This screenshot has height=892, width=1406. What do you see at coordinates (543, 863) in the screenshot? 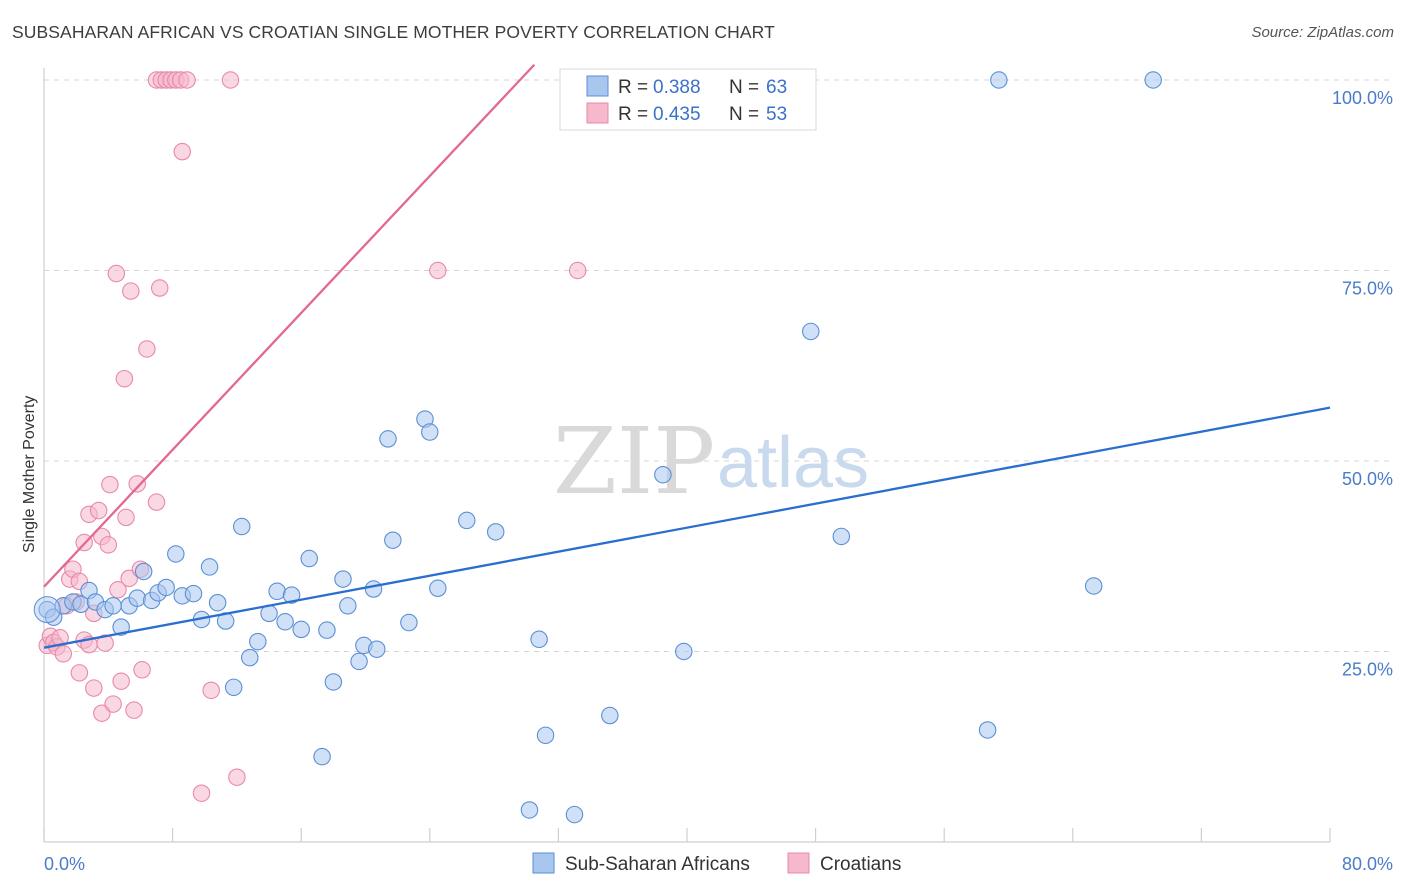
I see `series-legend-swatch-blue` at bounding box center [543, 863].